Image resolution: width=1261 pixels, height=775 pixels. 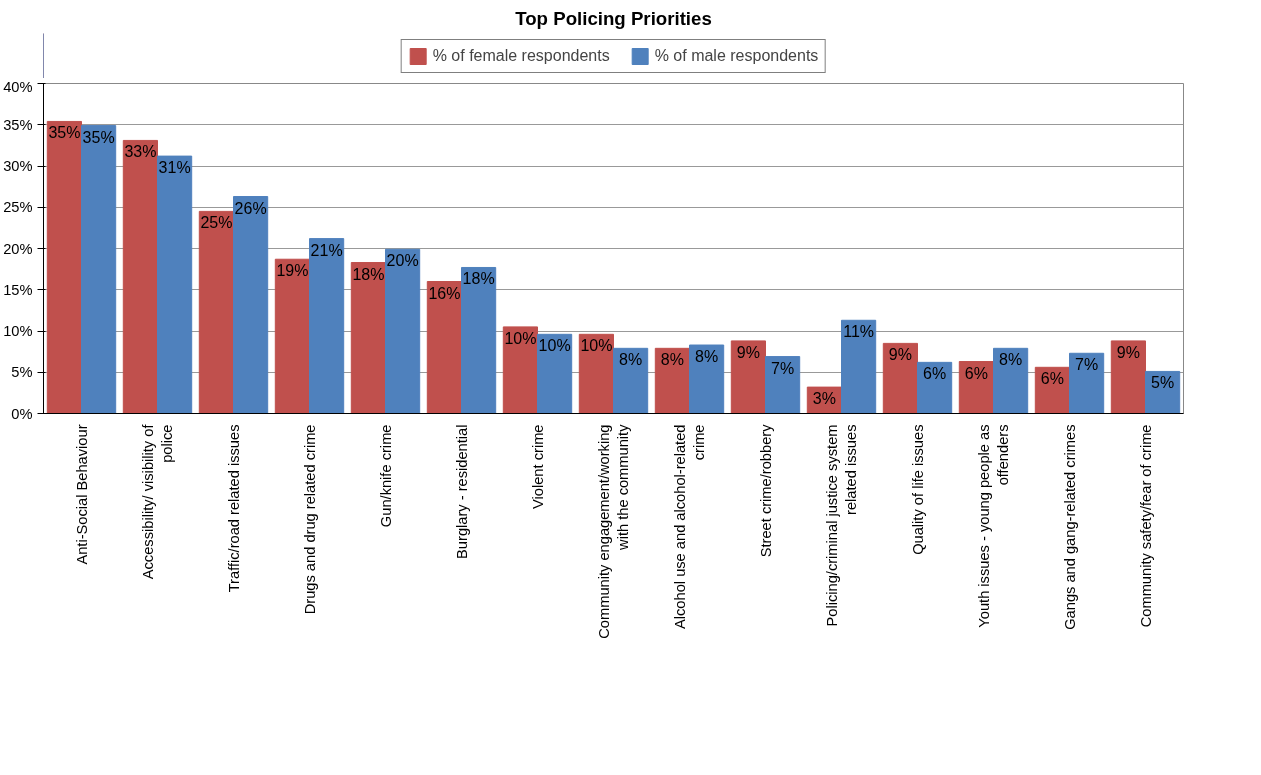 I want to click on legend-label: % of male respondents, so click(x=736, y=55).